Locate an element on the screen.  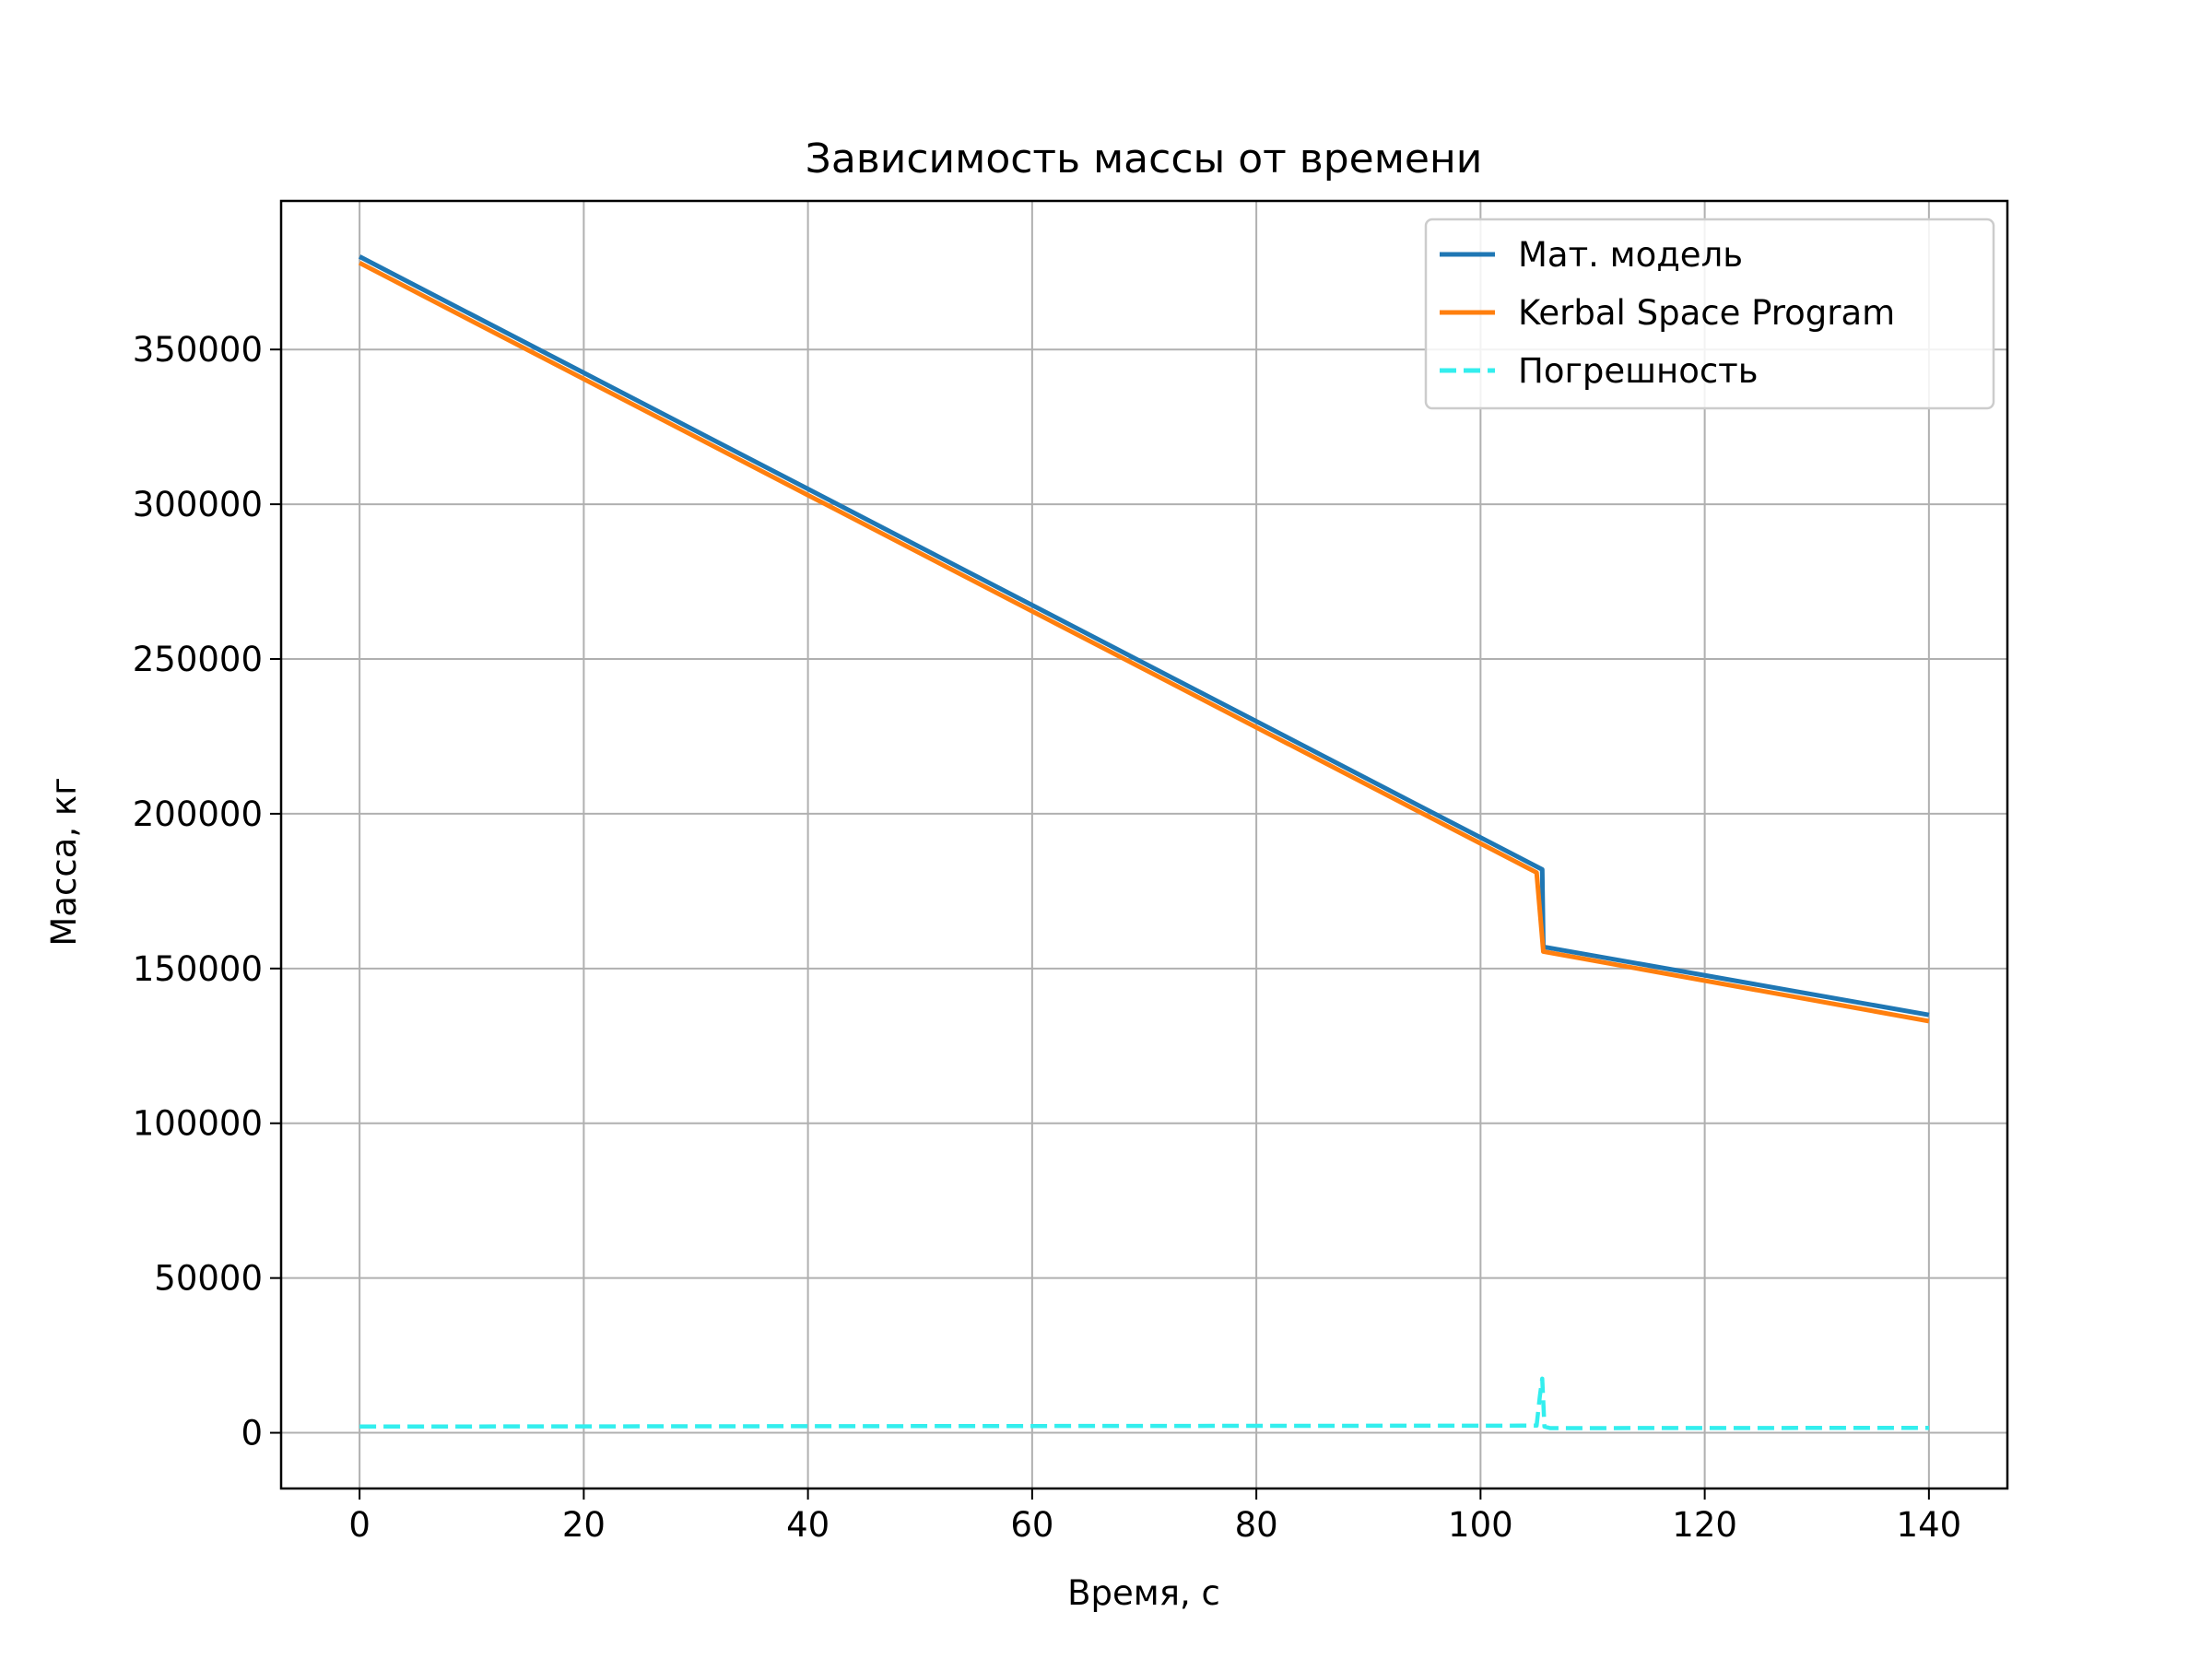
y-tick-label: 150000 is located at coordinates (198, 969).